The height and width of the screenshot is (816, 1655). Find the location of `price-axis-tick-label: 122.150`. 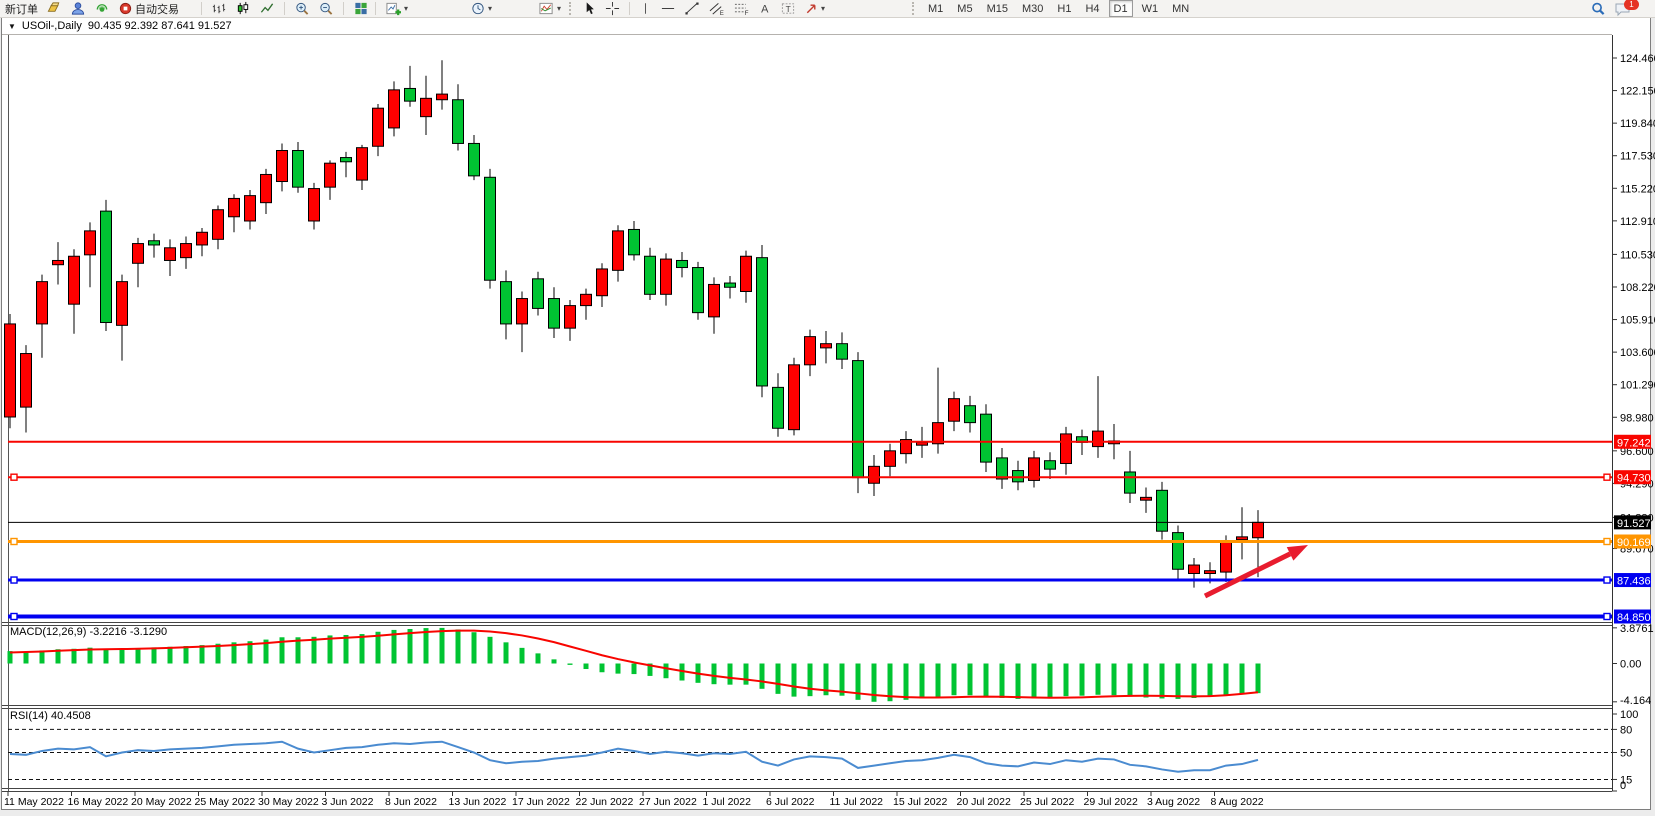

price-axis-tick-label: 122.150 is located at coordinates (1637, 92).